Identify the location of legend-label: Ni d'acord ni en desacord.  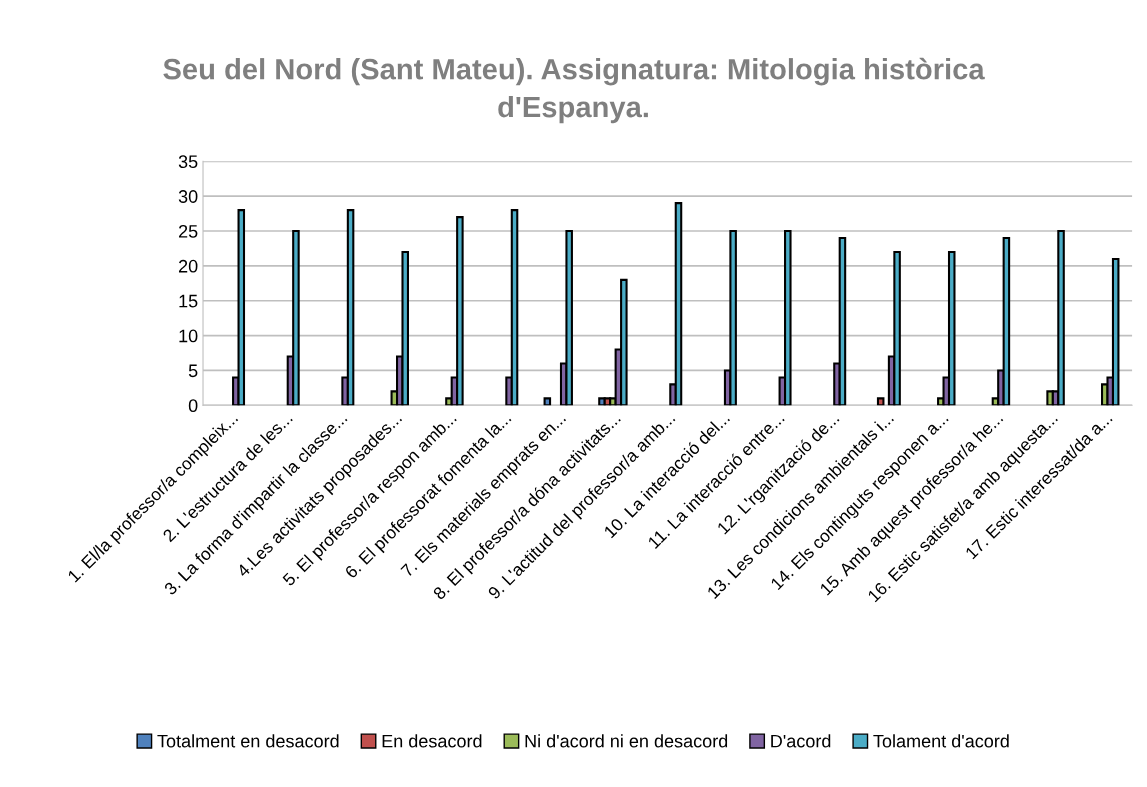
(626, 741).